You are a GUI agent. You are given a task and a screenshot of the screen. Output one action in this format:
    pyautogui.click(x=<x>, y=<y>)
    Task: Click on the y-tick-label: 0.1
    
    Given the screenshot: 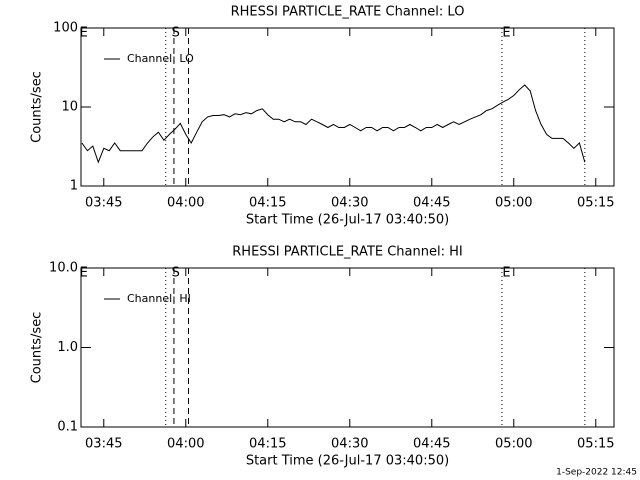 What is the action you would take?
    pyautogui.click(x=67, y=427)
    